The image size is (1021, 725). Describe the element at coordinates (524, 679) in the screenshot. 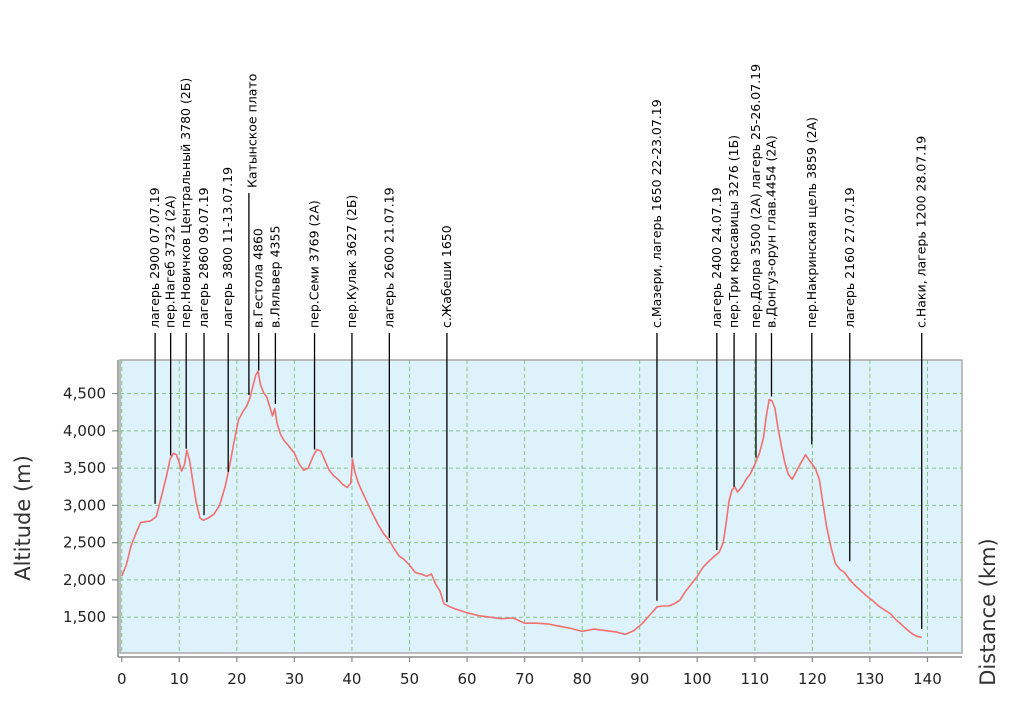

I see `x-tick-label: 70` at that location.